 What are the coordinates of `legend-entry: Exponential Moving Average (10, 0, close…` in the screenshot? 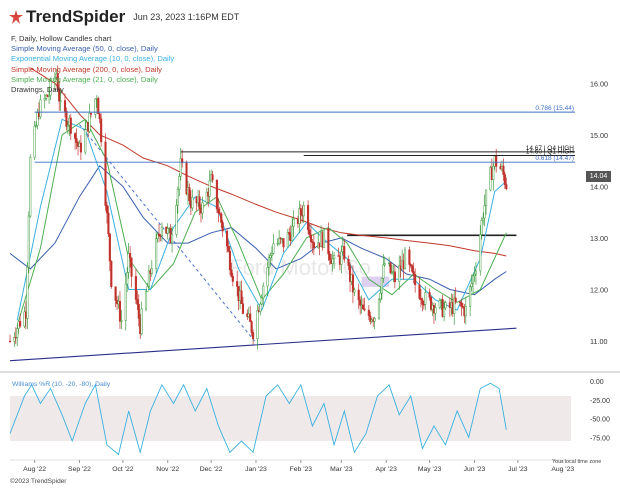 It's located at (93, 59).